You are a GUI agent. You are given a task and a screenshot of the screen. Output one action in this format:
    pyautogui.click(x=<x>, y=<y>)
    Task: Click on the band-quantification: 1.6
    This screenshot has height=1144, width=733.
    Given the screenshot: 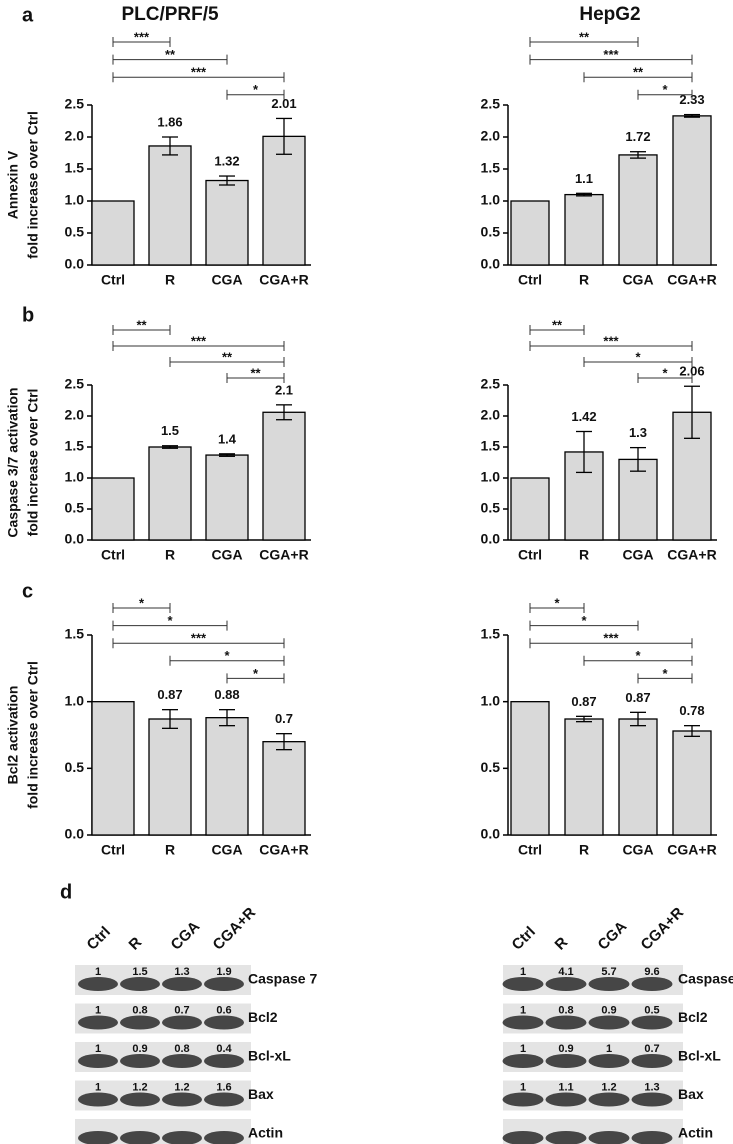 What is the action you would take?
    pyautogui.click(x=223, y=1087)
    